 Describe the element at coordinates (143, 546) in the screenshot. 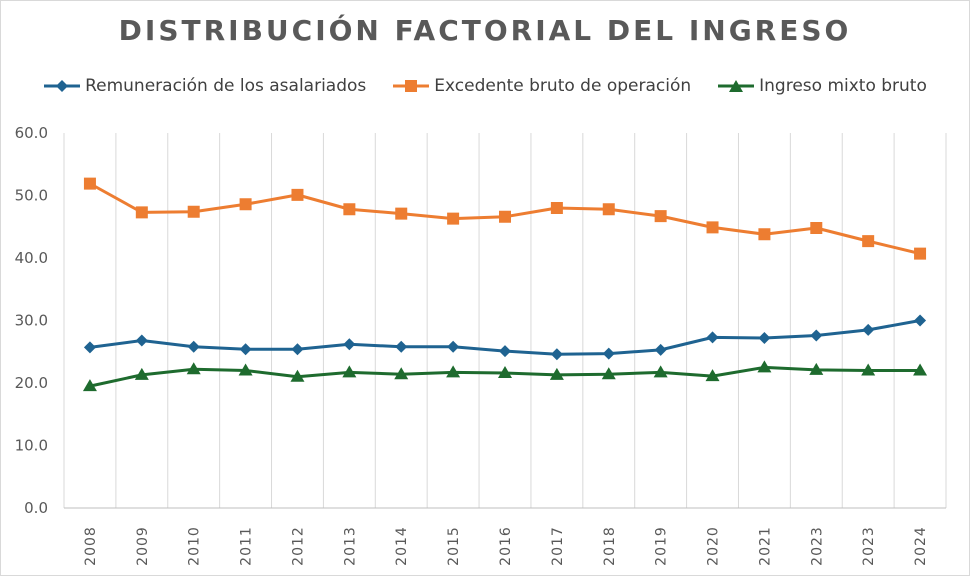

I see `x-tick-label: 2009` at that location.